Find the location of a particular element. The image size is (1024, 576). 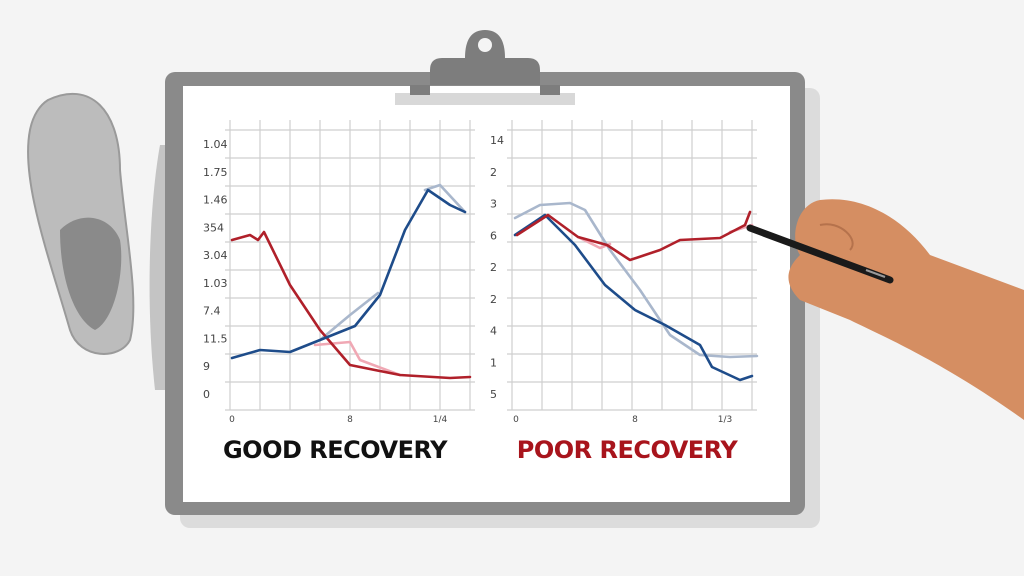

y-label: 3.04 is located at coordinates (215, 255).